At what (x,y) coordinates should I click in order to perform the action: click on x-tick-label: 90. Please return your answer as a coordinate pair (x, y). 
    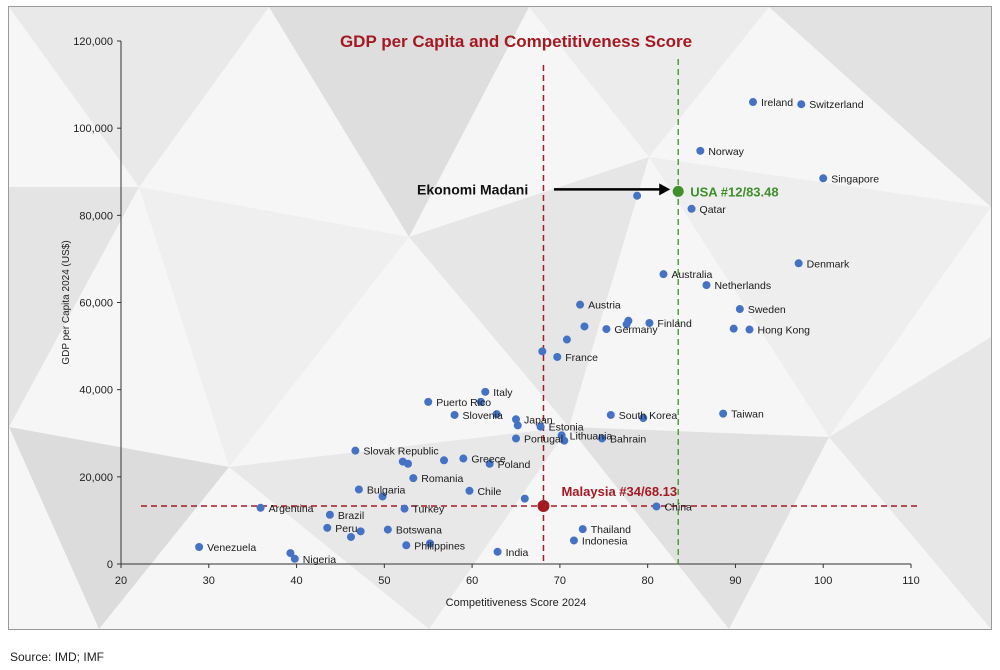
    Looking at the image, I should click on (735, 581).